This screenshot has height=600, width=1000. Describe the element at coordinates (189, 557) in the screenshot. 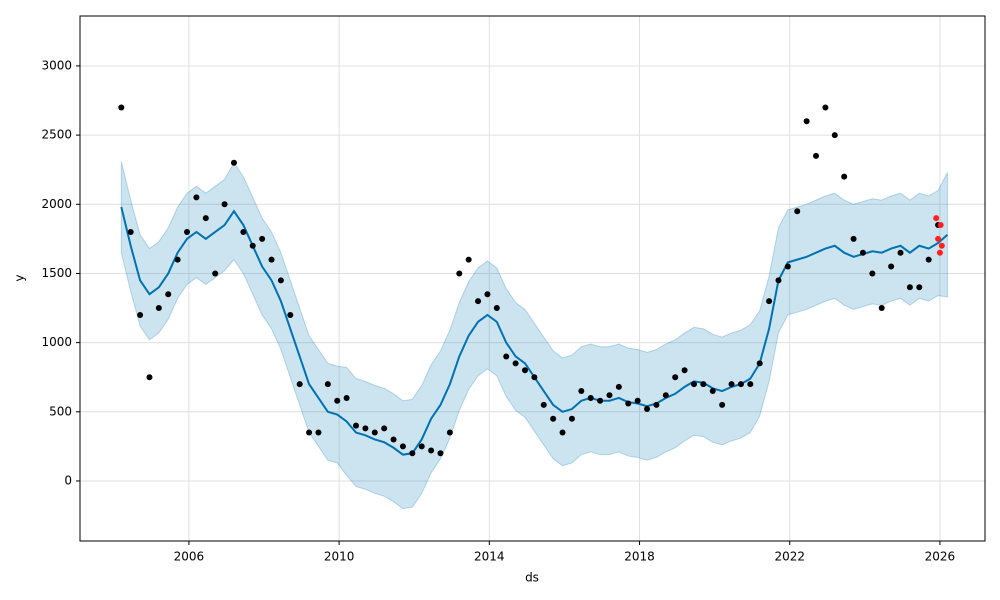

I see `x-tick-label: 2006` at that location.